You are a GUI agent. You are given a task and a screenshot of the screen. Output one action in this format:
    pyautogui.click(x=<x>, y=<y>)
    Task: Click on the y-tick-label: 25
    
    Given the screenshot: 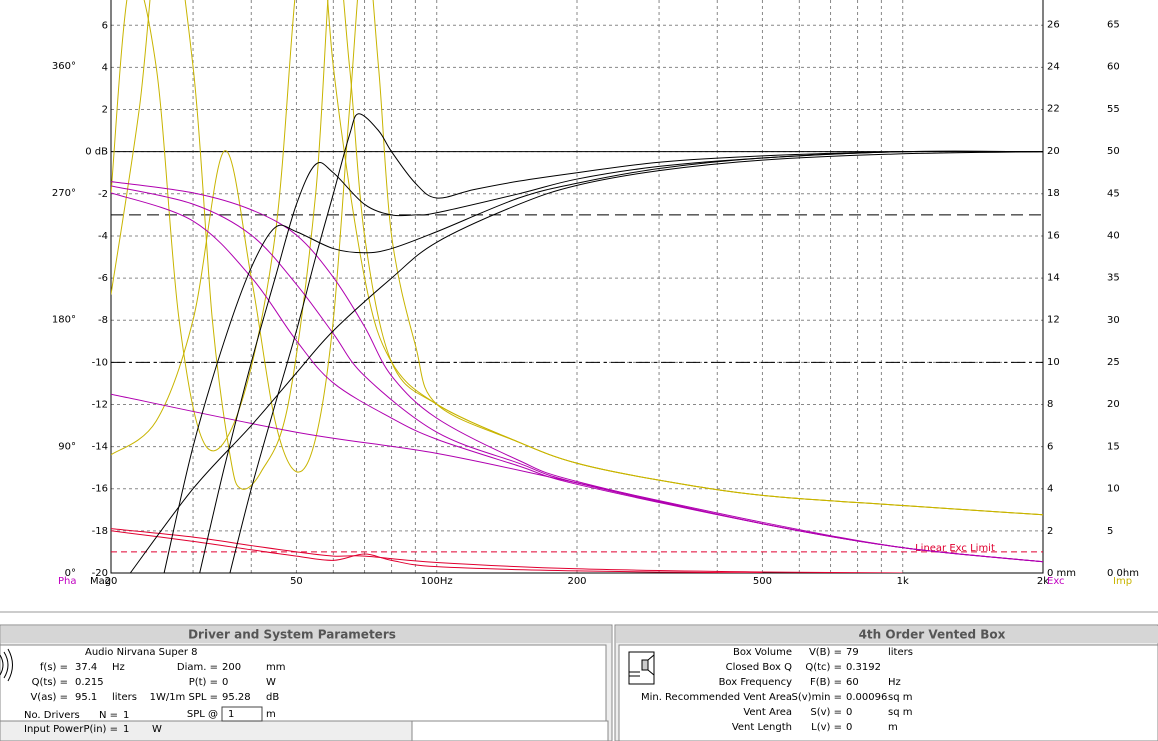 What is the action you would take?
    pyautogui.click(x=1113, y=362)
    